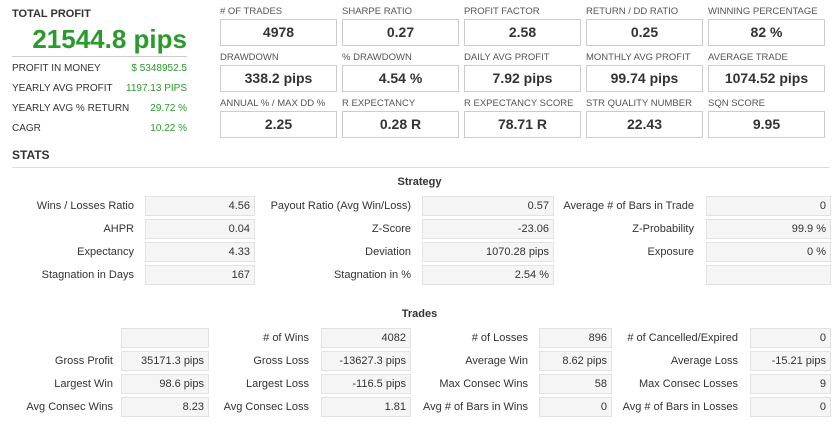 The image size is (839, 435). I want to click on metric-label: ANNUAL % / MAX DD %, so click(273, 103).